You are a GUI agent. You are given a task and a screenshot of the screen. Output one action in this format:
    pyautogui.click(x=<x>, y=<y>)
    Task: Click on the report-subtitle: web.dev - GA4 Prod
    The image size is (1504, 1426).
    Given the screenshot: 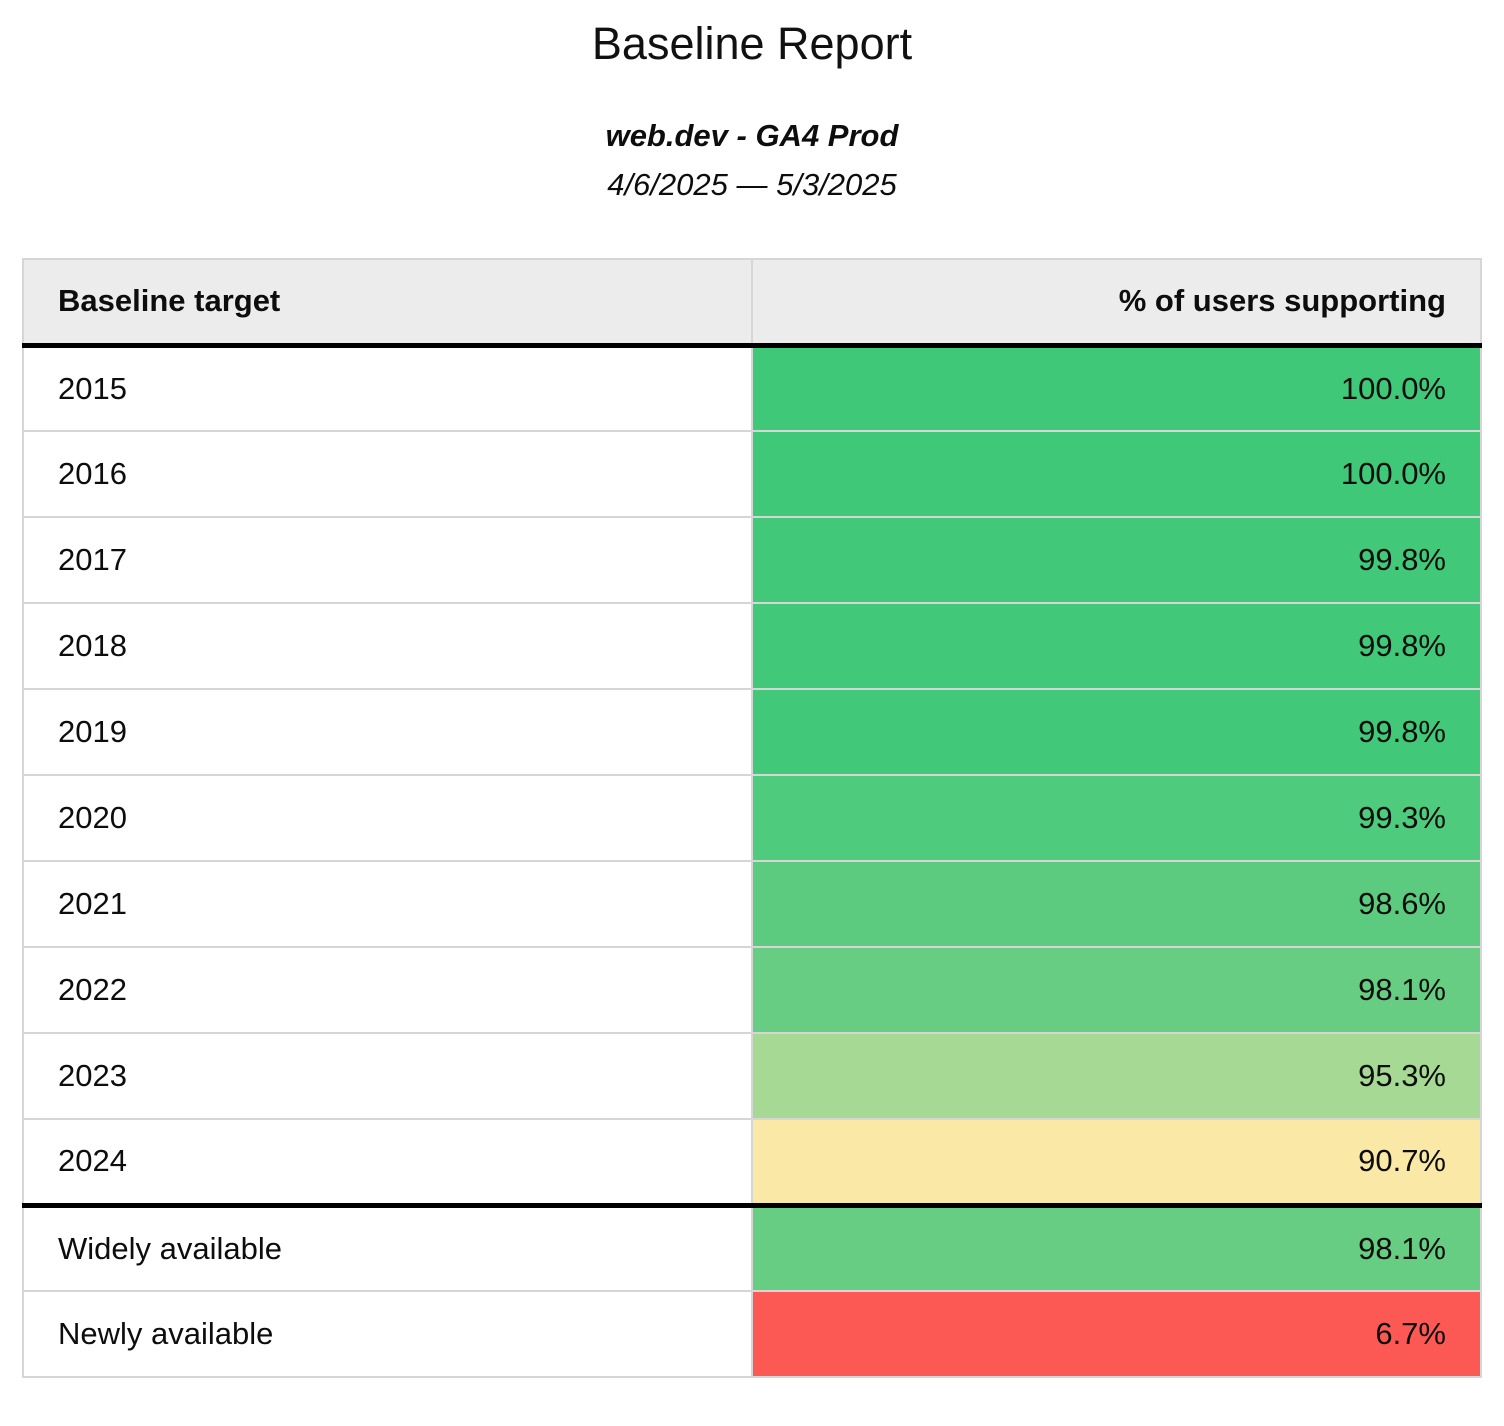 What is the action you would take?
    pyautogui.click(x=752, y=135)
    